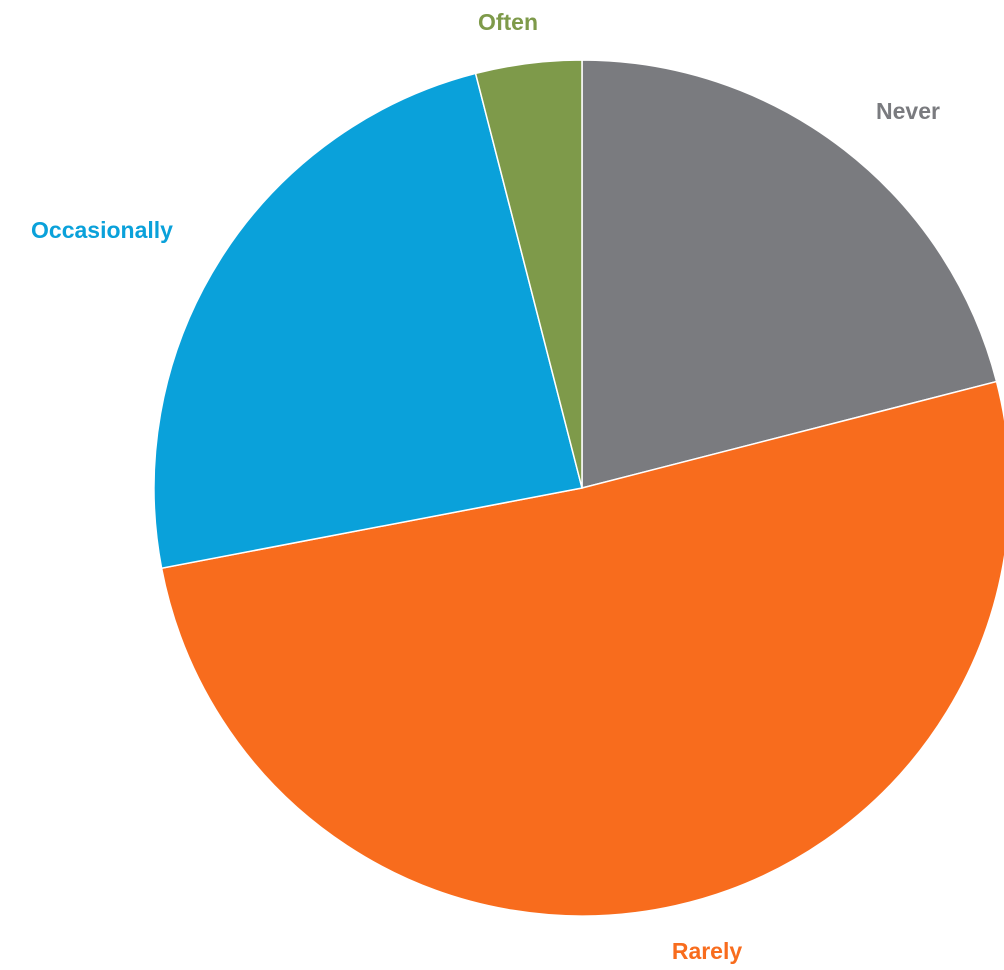 This screenshot has height=970, width=1004. What do you see at coordinates (707, 951) in the screenshot?
I see `slice-label-rarely: Rarely` at bounding box center [707, 951].